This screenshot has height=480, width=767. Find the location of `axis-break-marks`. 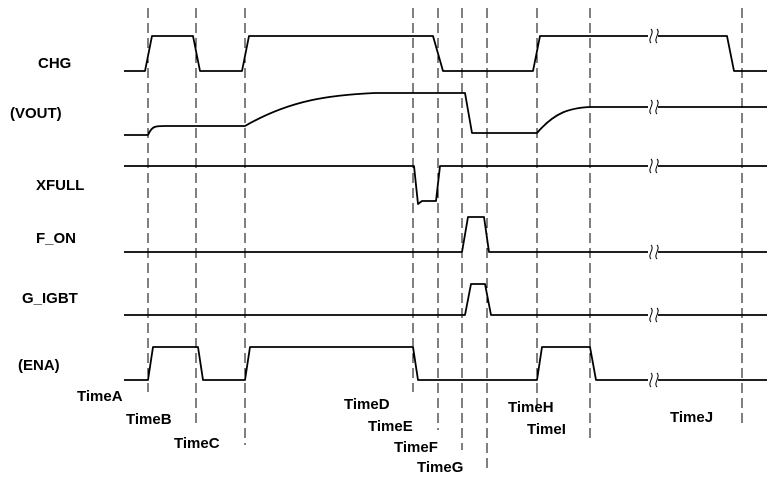

axis-break-marks is located at coordinates (654, 208).